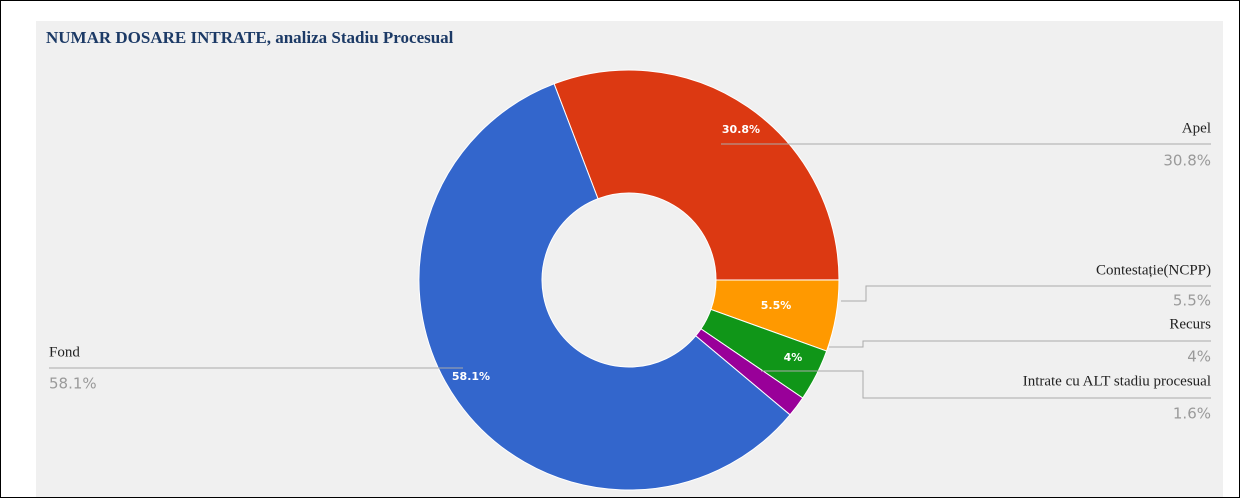  I want to click on slice-percent: 4%, so click(1199, 357).